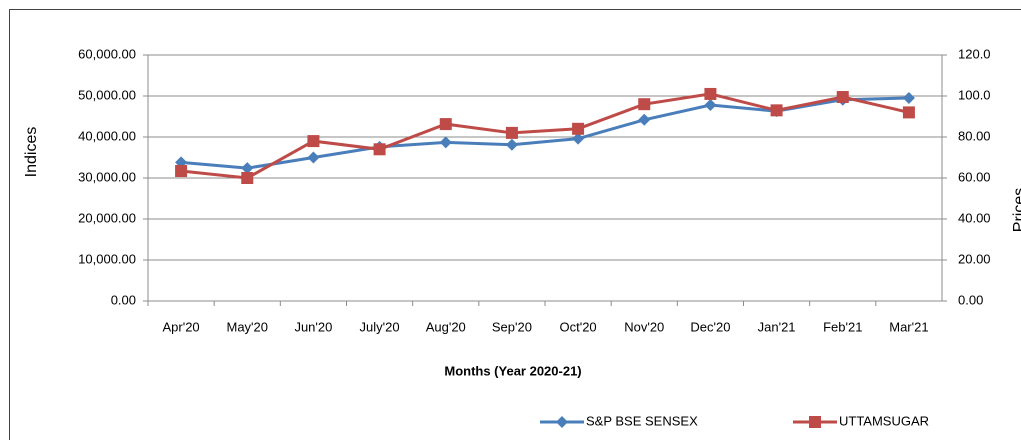  What do you see at coordinates (107, 176) in the screenshot?
I see `y-tick-label: 30,000.00` at bounding box center [107, 176].